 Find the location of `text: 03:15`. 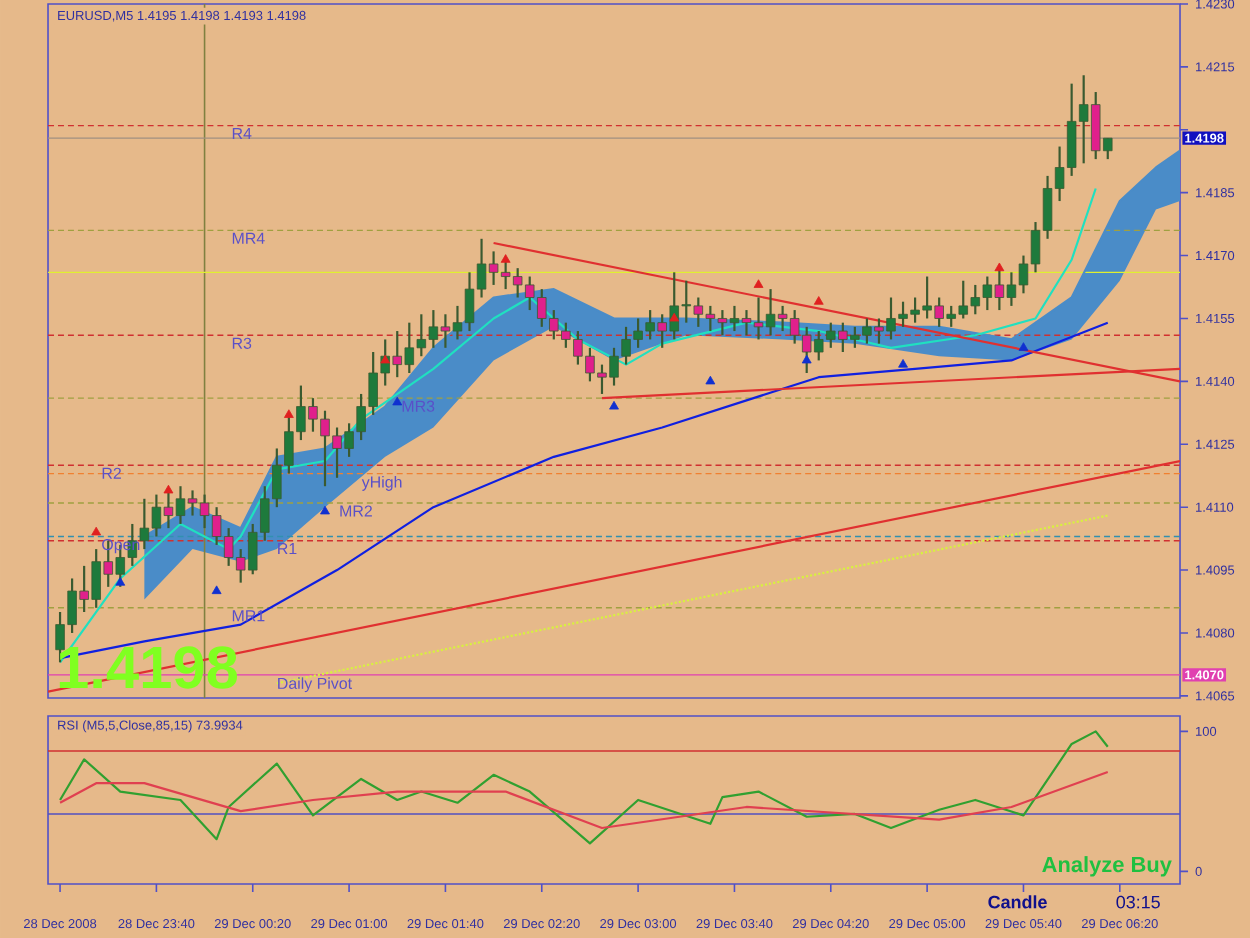

text: 03:15 is located at coordinates (1138, 902).